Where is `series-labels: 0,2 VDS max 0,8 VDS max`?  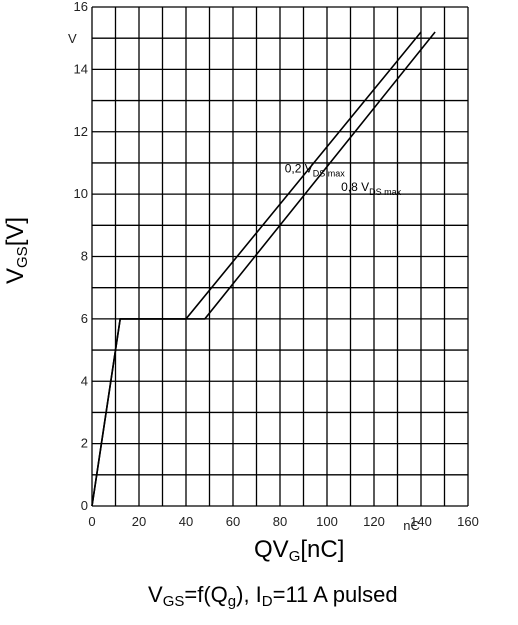
series-labels: 0,2 VDS max 0,8 VDS max is located at coordinates (343, 179).